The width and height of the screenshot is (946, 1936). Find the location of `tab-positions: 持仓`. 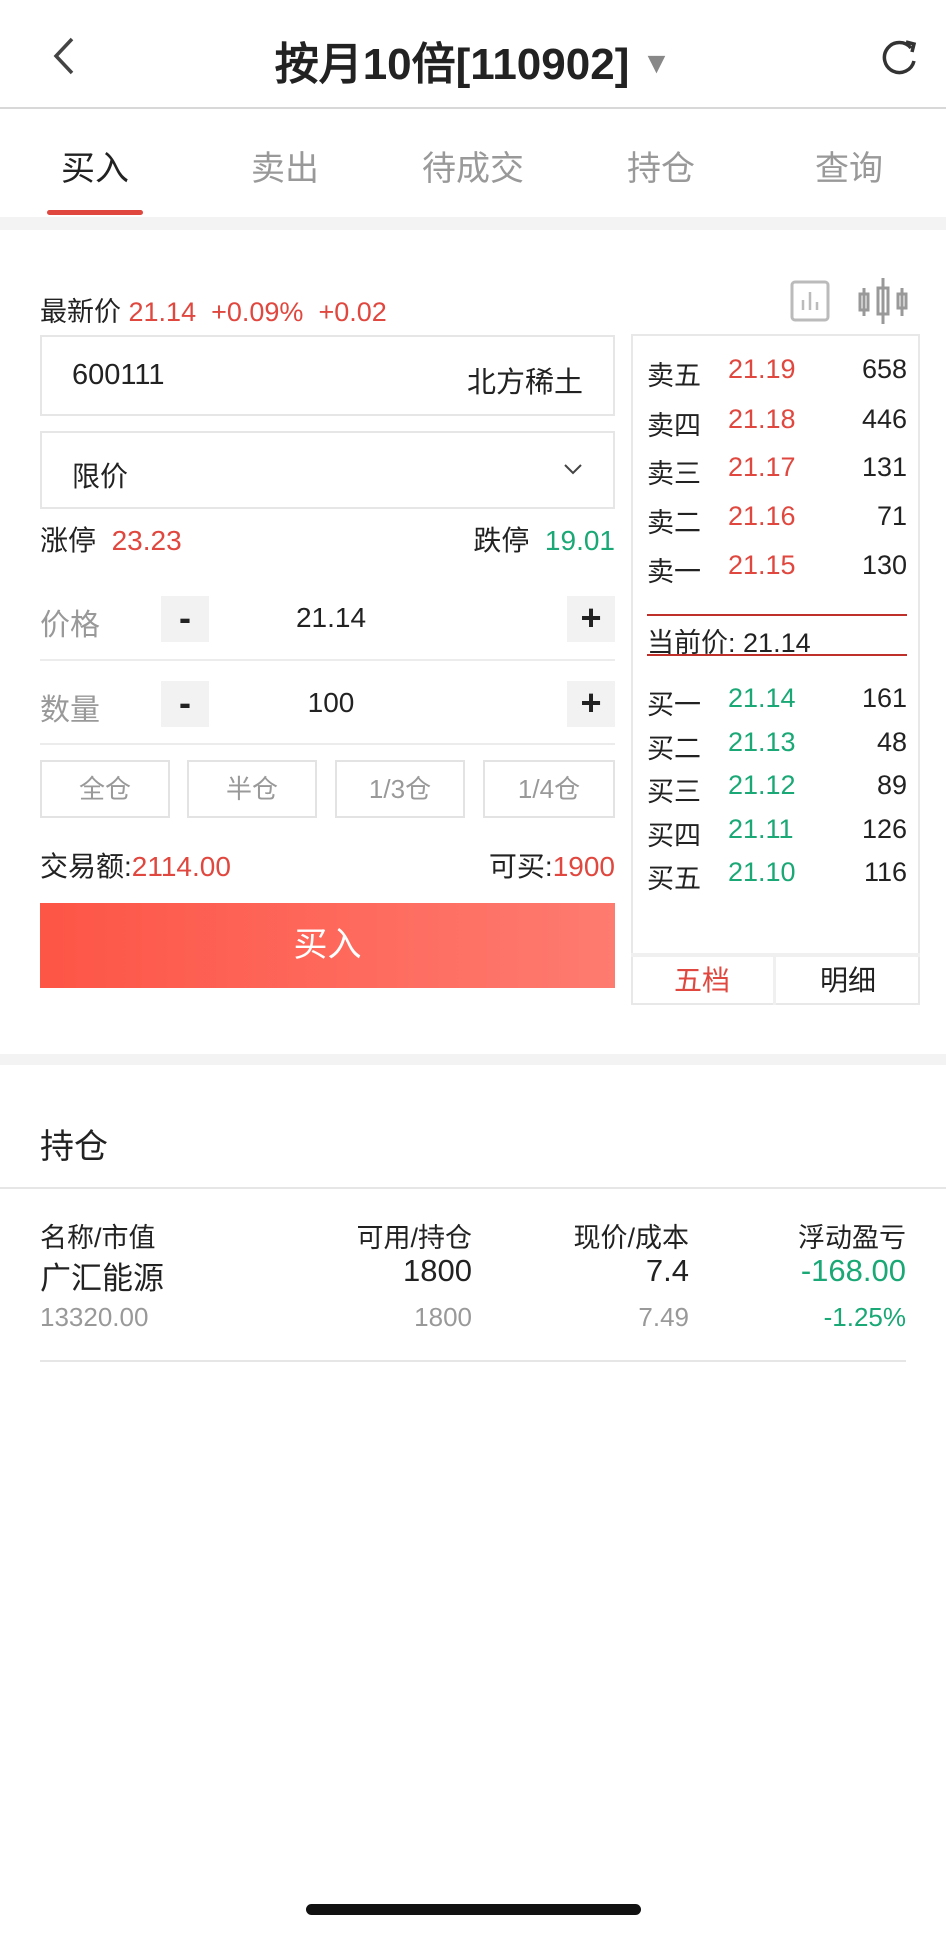

tab-positions: 持仓 is located at coordinates (661, 169).